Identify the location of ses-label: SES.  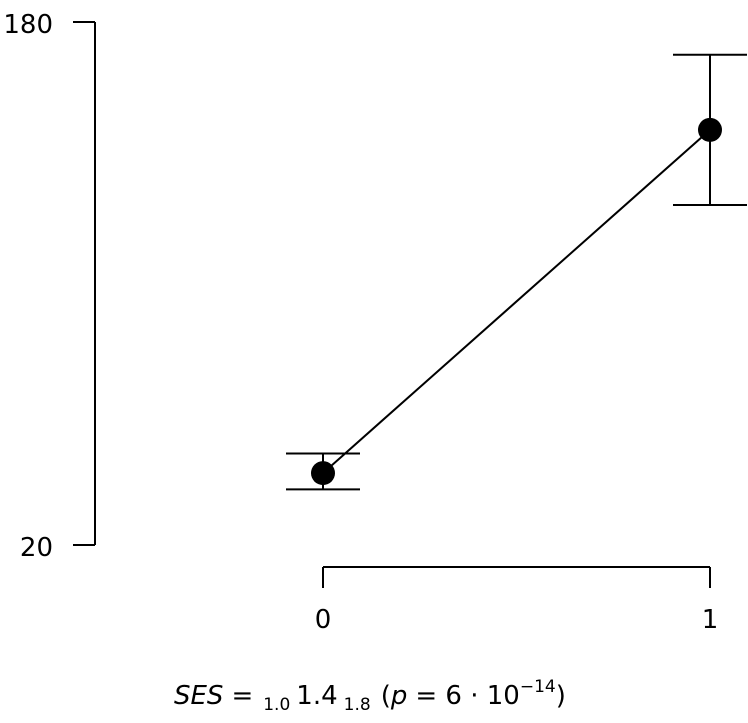
(198, 696).